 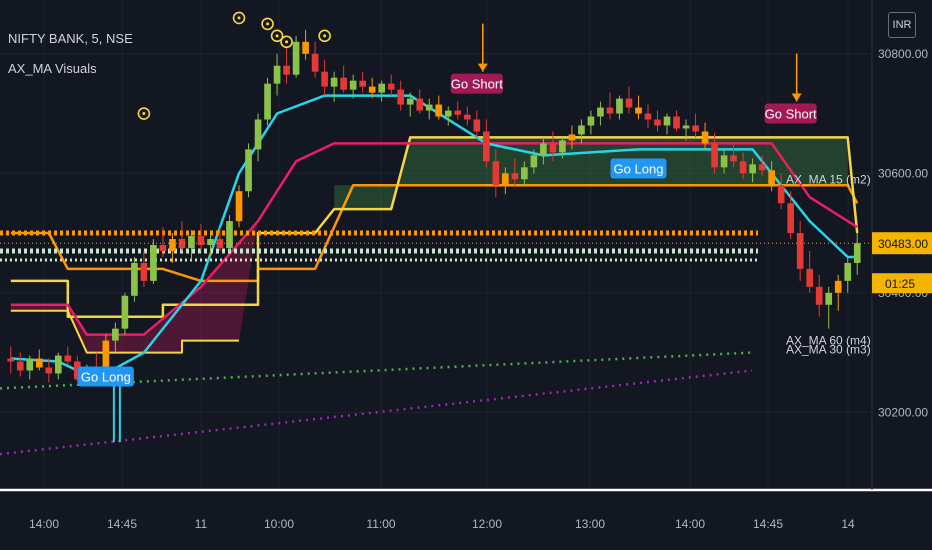 I want to click on go-short-signal: Go Short, so click(x=477, y=58).